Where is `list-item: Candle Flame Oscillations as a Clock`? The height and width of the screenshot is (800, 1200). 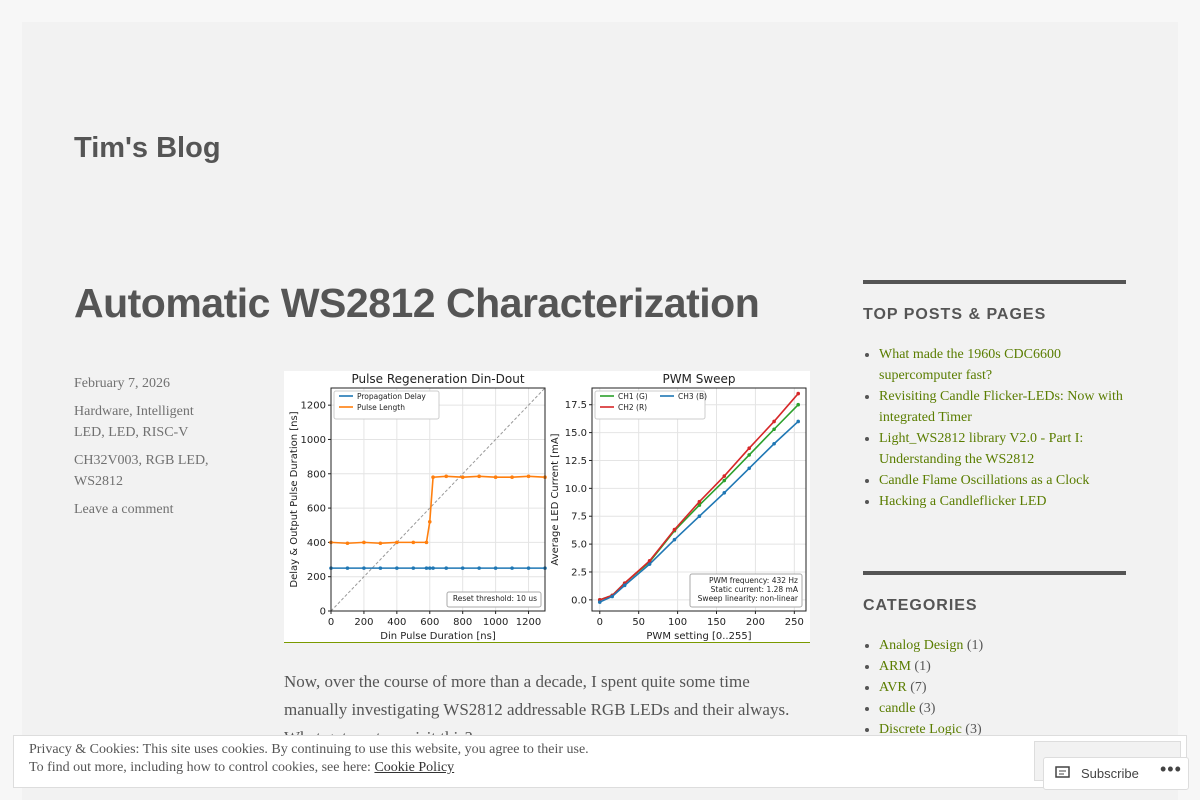
list-item: Candle Flame Oscillations as a Clock is located at coordinates (1002, 480).